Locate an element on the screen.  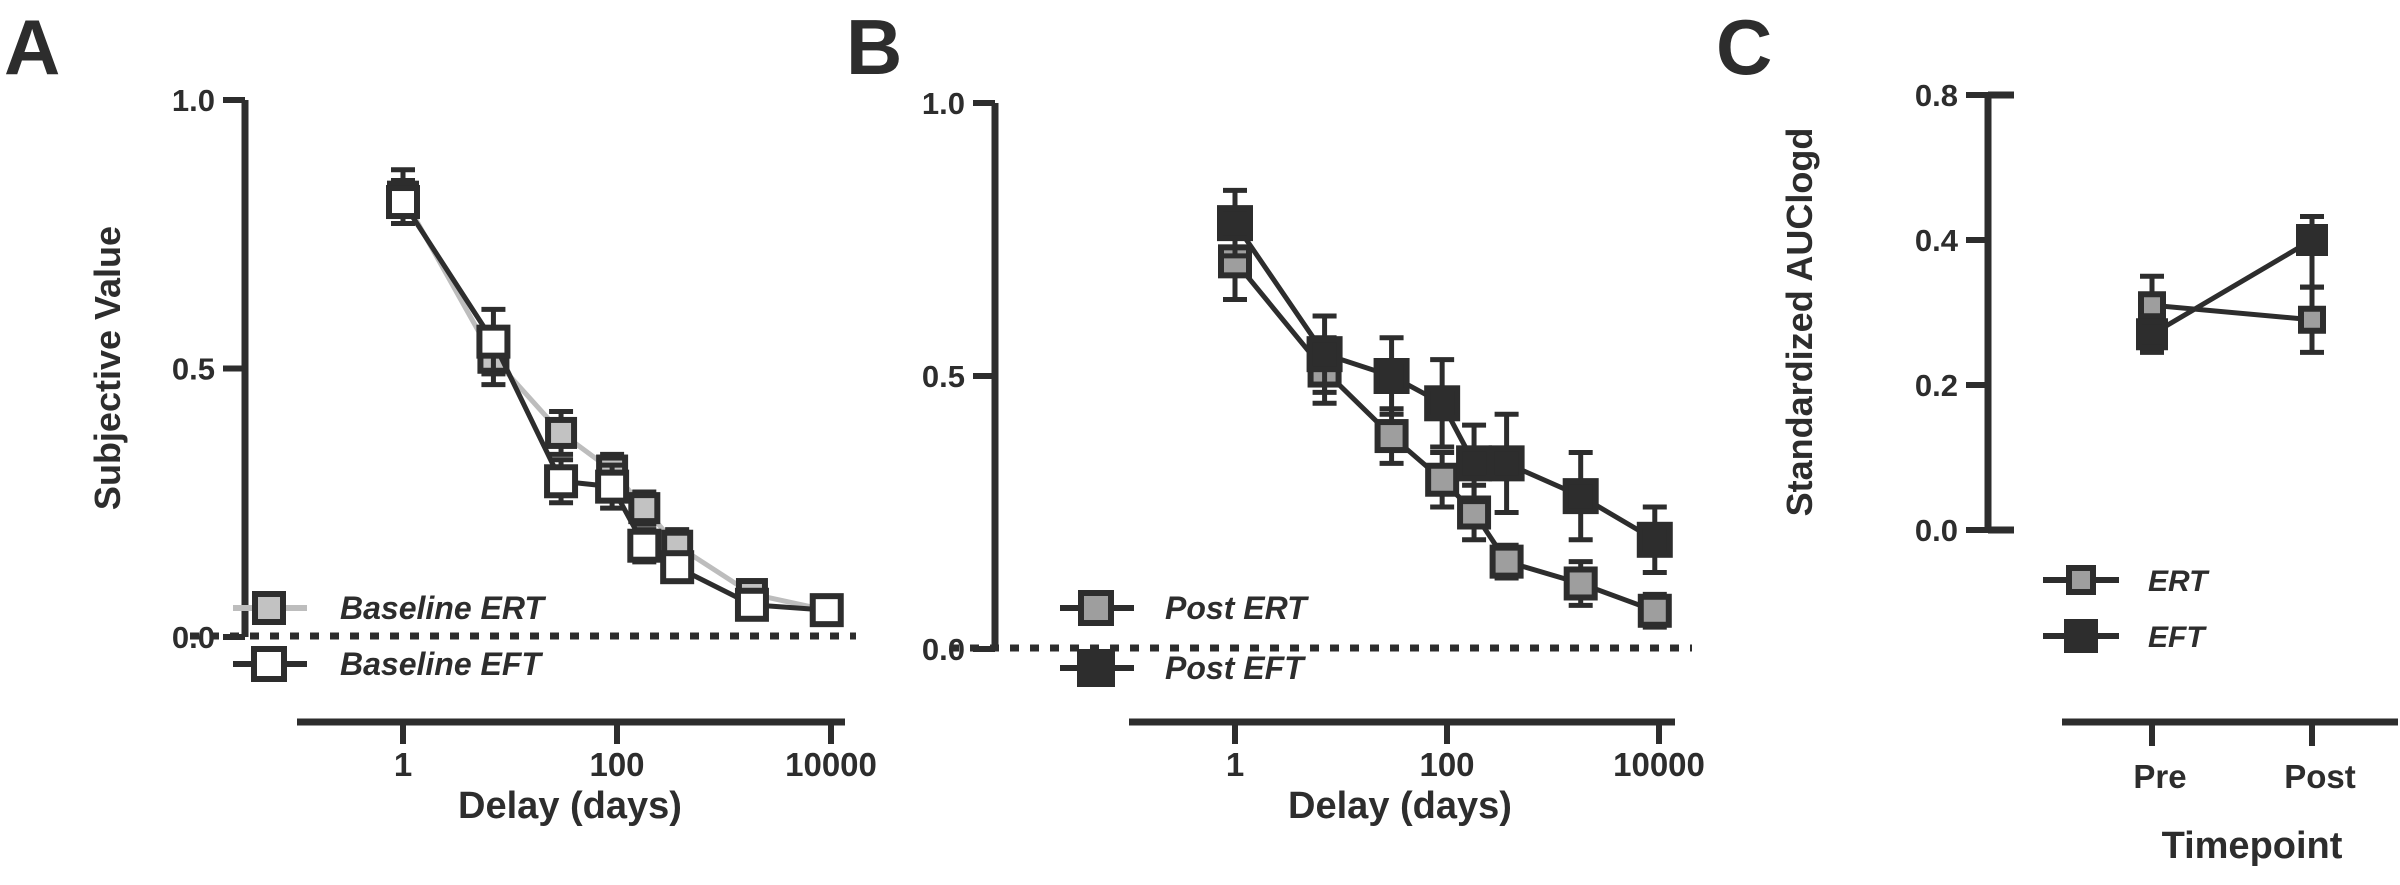
legend-item-baseline-eft: Baseline EFT is located at coordinates (388, 664).